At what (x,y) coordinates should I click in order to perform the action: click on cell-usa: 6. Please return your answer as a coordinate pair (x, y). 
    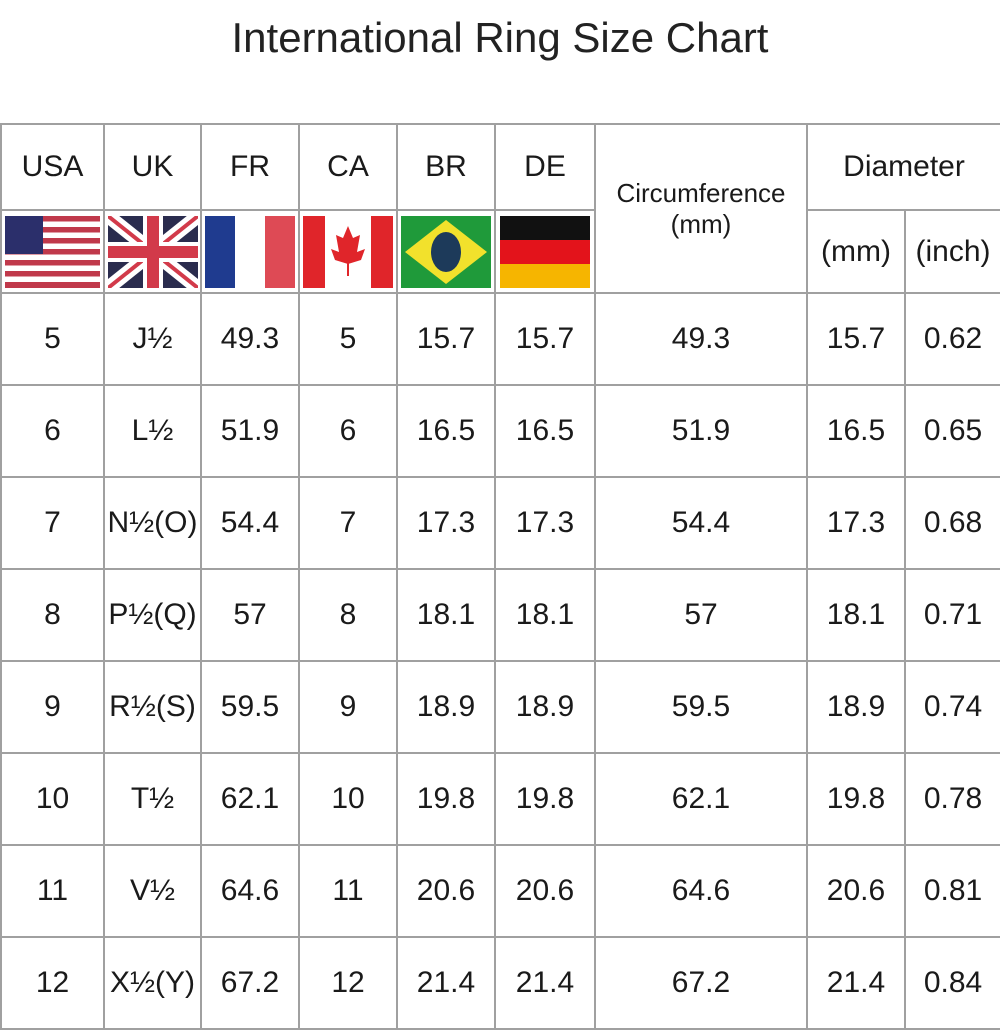
    Looking at the image, I should click on (52, 431).